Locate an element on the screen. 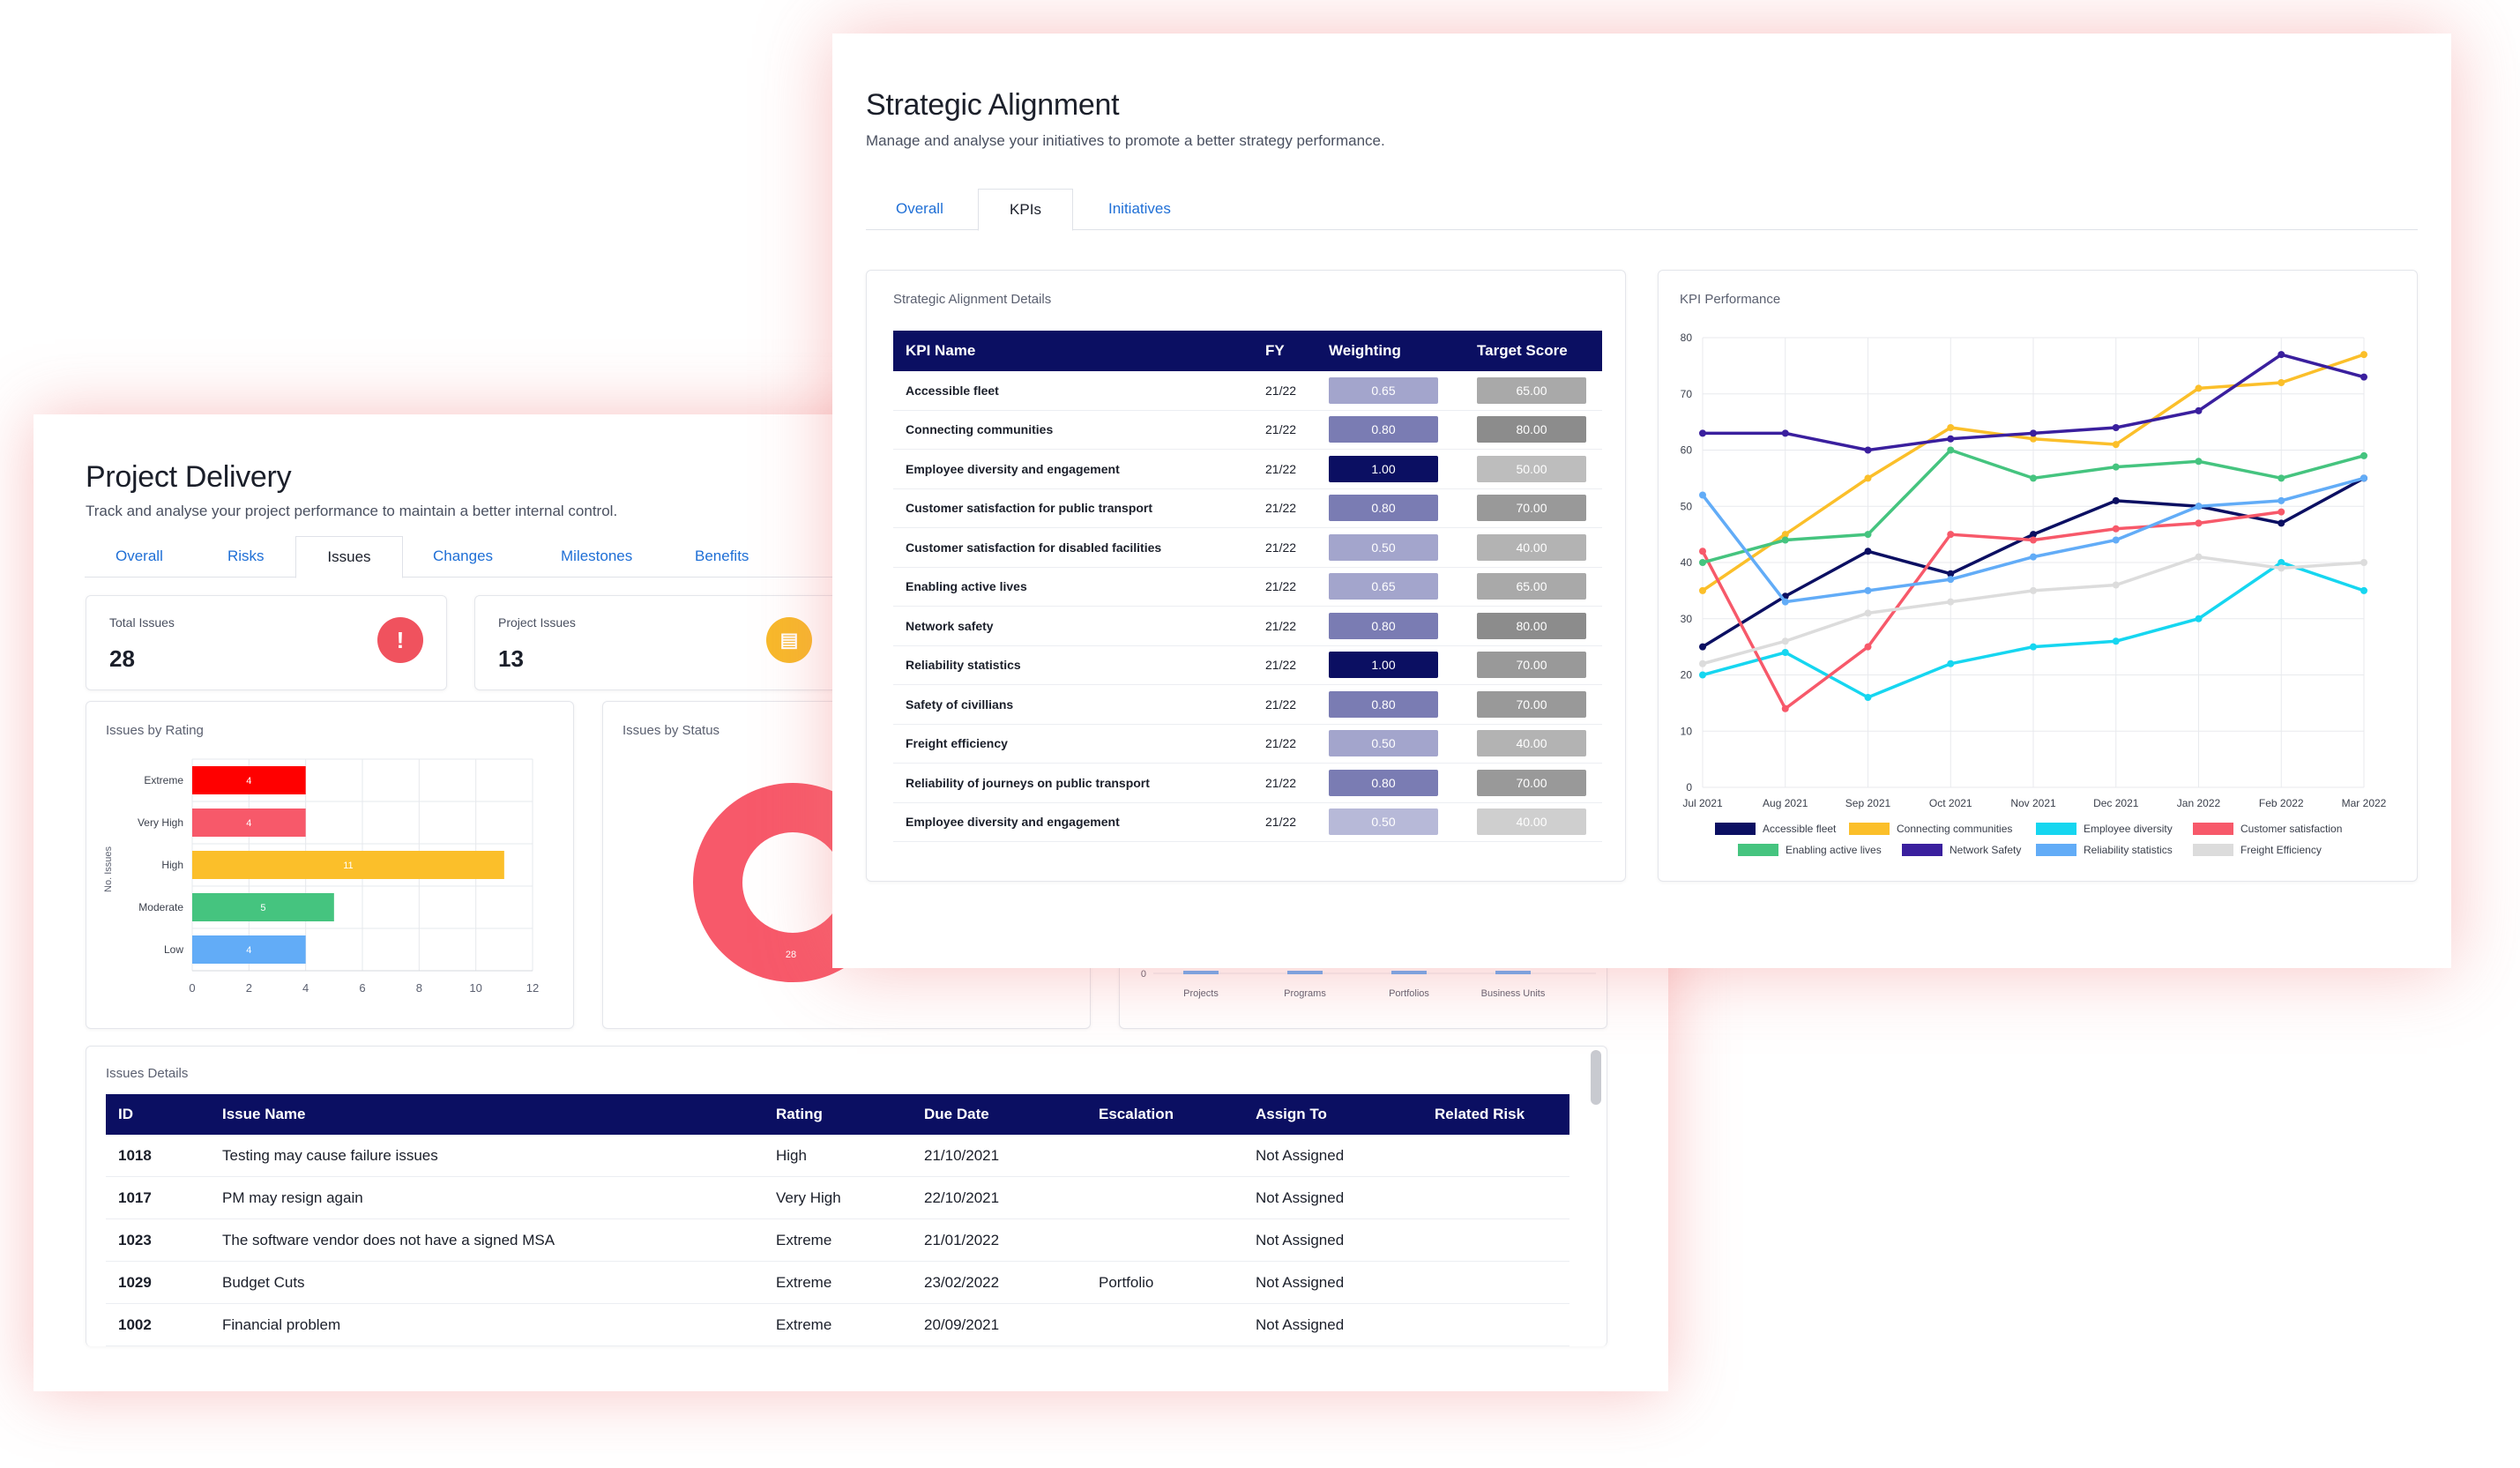  tab-initiatives: Initiatives is located at coordinates (1139, 208).